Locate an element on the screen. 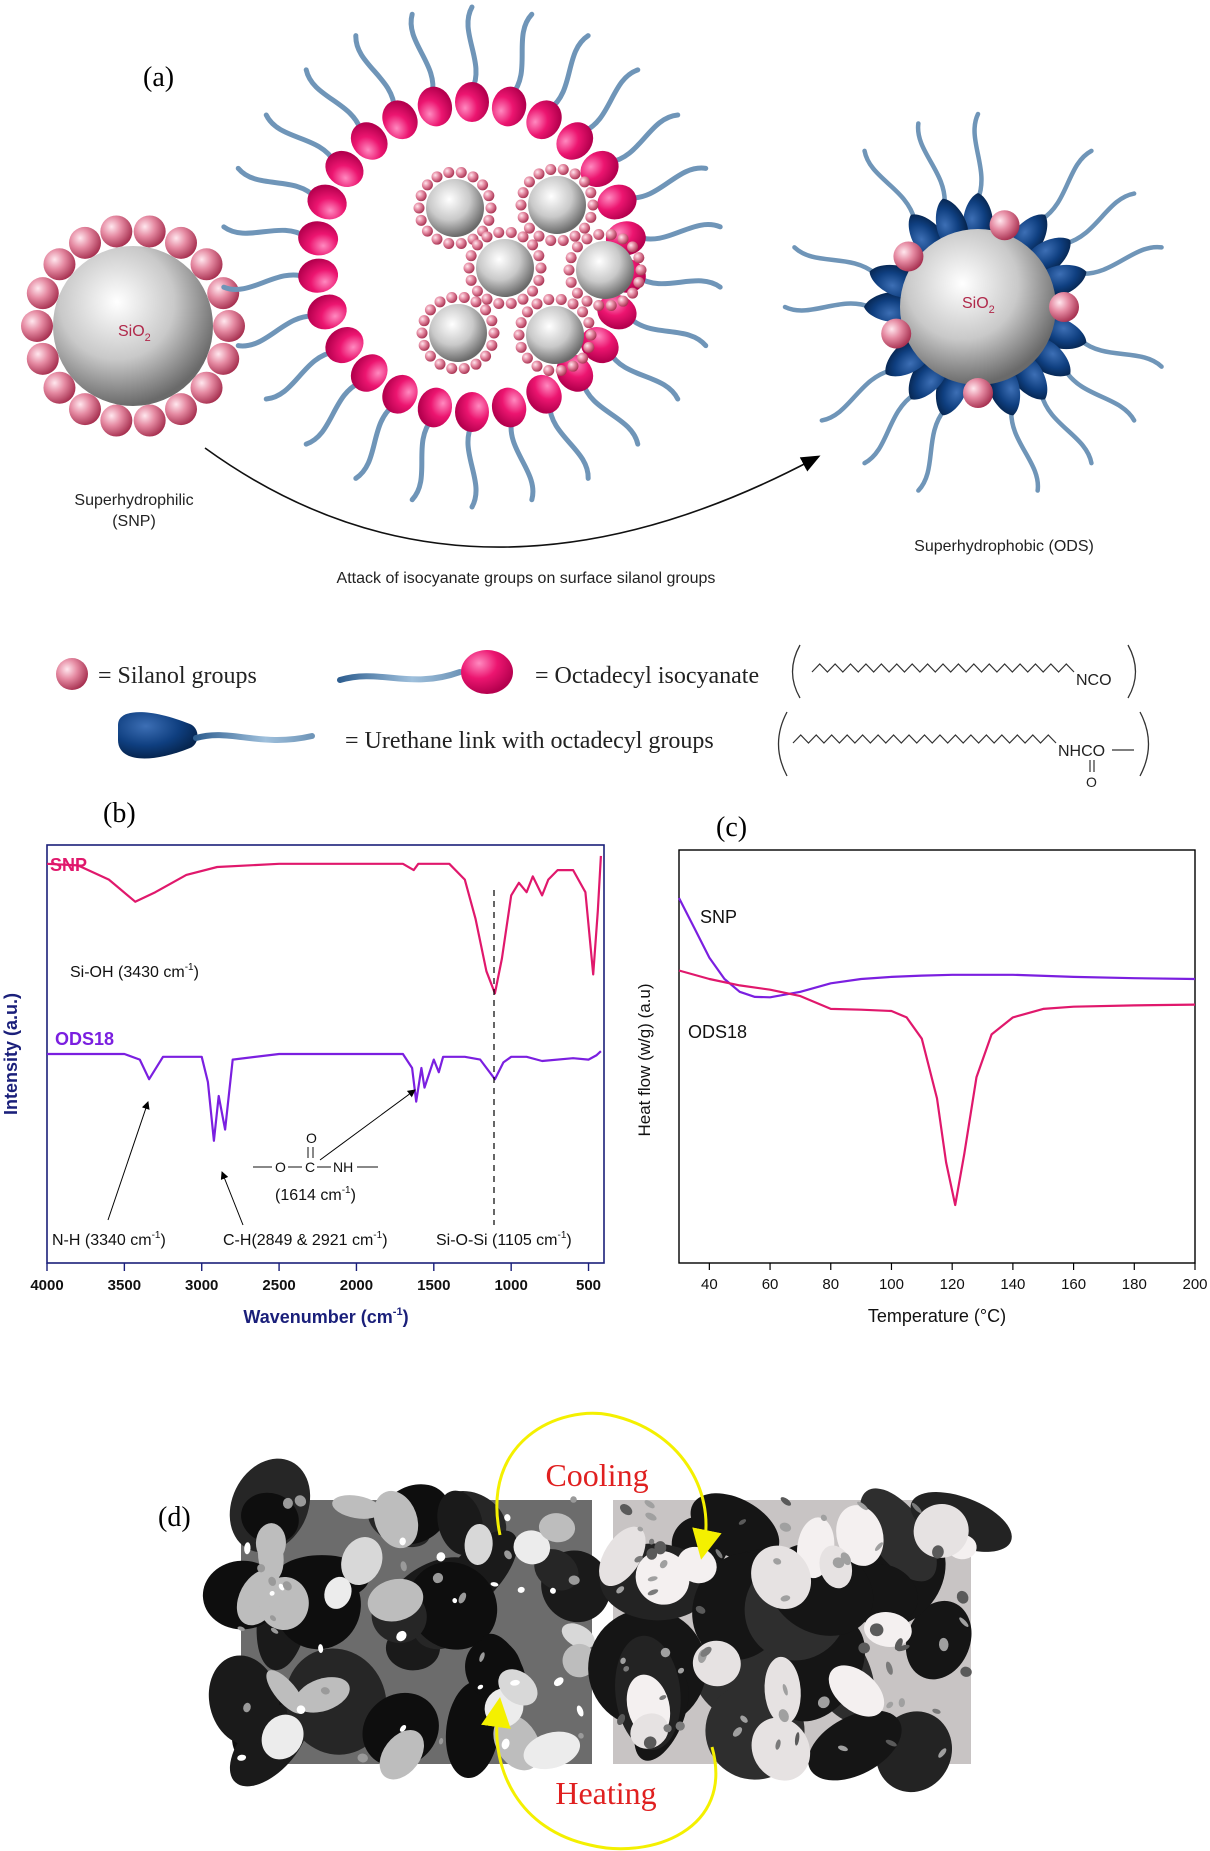 The image size is (1210, 1851). dsc-series is located at coordinates (937, 1052).